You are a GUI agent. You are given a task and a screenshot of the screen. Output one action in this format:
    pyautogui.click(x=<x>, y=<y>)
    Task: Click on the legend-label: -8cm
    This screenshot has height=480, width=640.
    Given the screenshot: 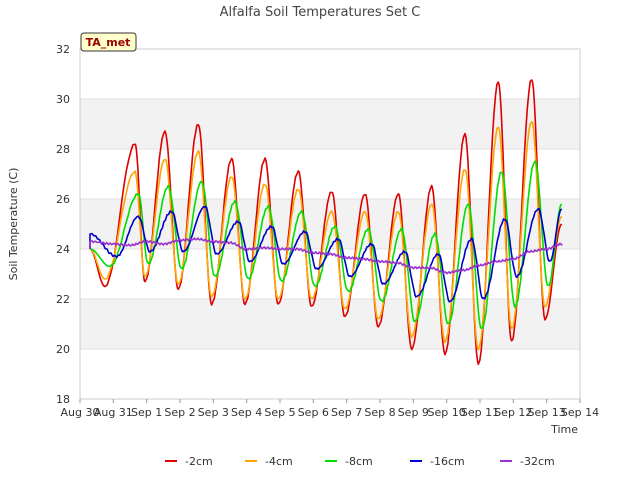 What is the action you would take?
    pyautogui.click(x=359, y=461)
    